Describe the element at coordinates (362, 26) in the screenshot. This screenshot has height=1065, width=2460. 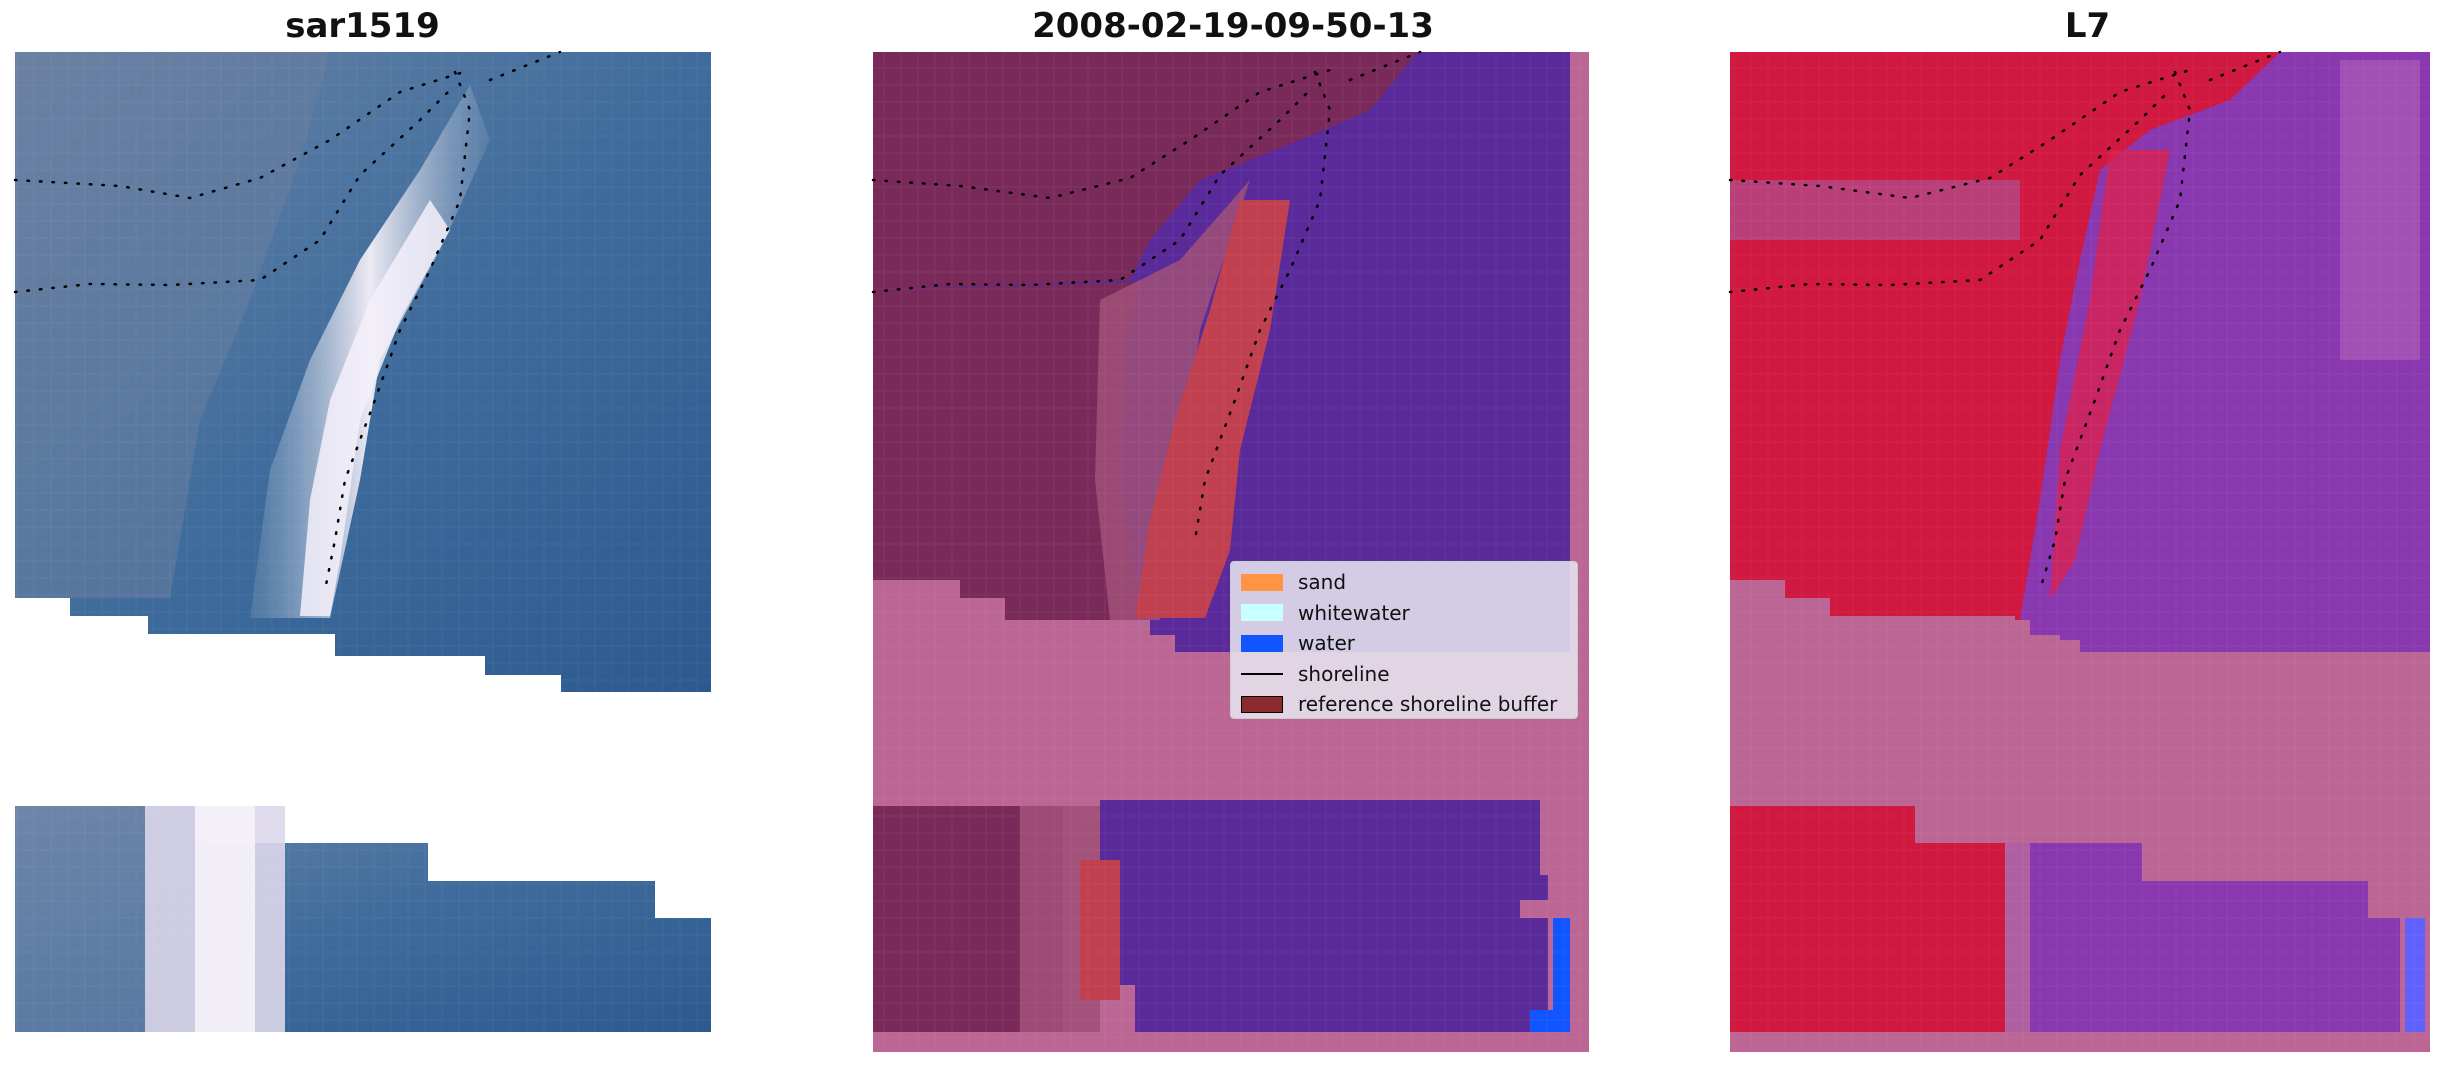
I see `panel-title-rgb: sar1519` at that location.